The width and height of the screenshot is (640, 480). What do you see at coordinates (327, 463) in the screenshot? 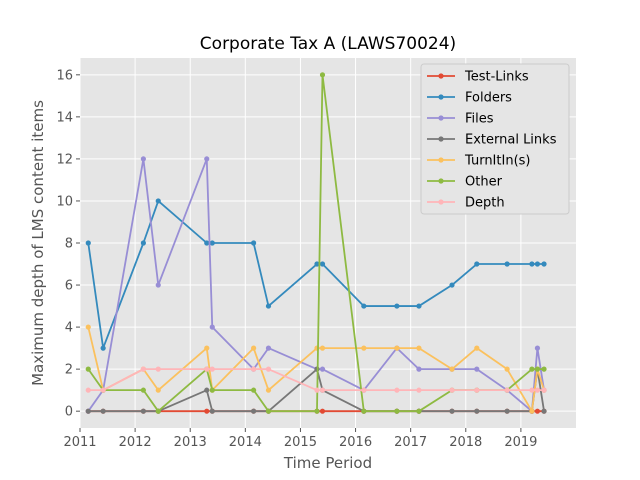
I see `x-axis-label: Time Period` at bounding box center [327, 463].